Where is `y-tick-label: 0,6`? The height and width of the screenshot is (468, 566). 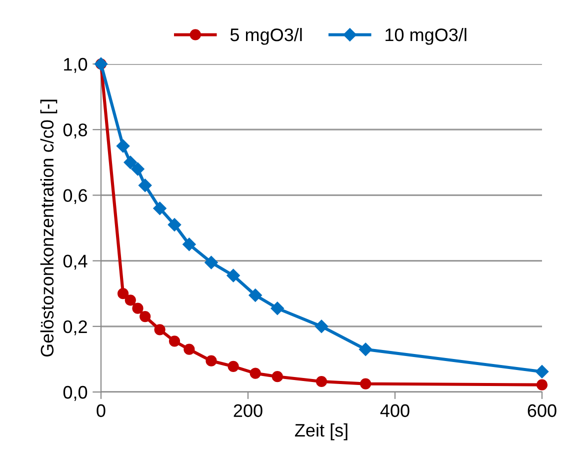 y-tick-label: 0,6 is located at coordinates (75, 196).